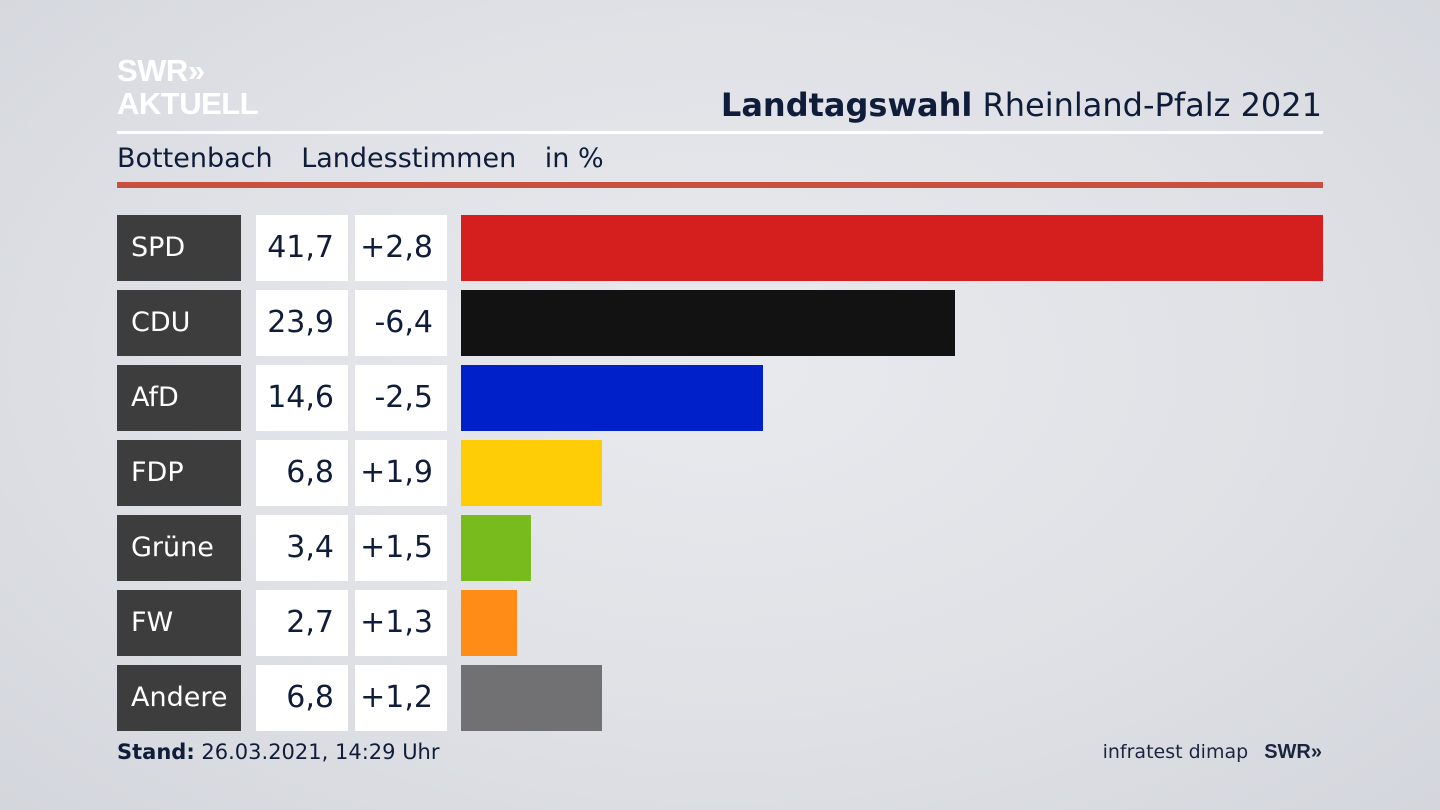 The width and height of the screenshot is (1440, 810). I want to click on bar-afd, so click(612, 398).